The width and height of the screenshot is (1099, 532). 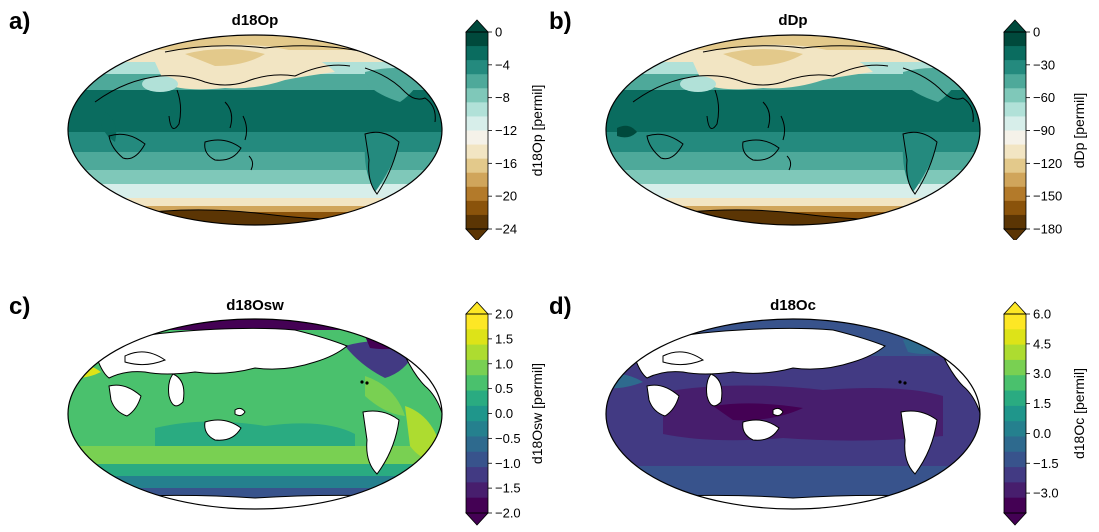 I want to click on colorbar-tick-label: −2.0, so click(x=508, y=513).